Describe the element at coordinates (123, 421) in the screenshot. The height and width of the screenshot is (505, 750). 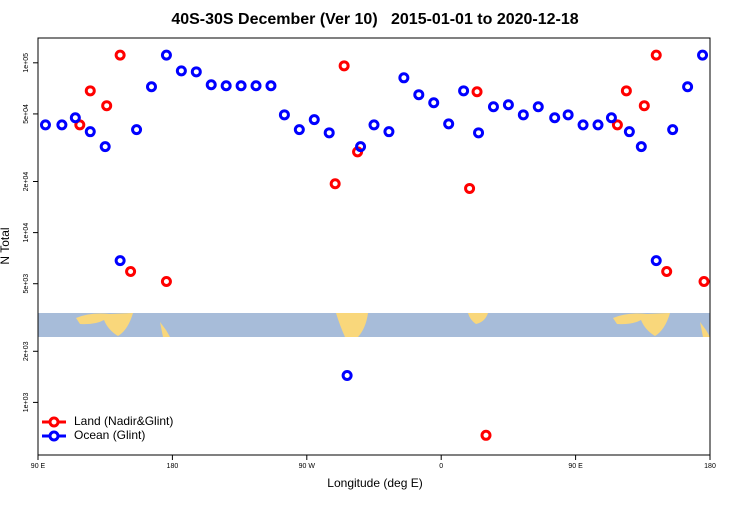
I see `legend-label: Land (Nadir&Glint)` at that location.